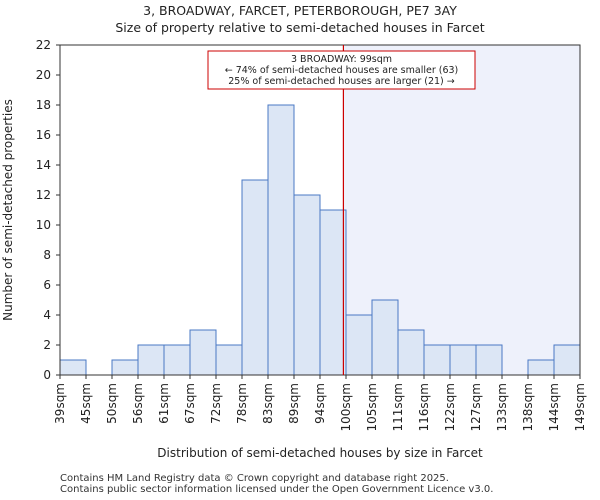 The height and width of the screenshot is (500, 600). What do you see at coordinates (359, 345) in the screenshot?
I see `bar-100sqm` at bounding box center [359, 345].